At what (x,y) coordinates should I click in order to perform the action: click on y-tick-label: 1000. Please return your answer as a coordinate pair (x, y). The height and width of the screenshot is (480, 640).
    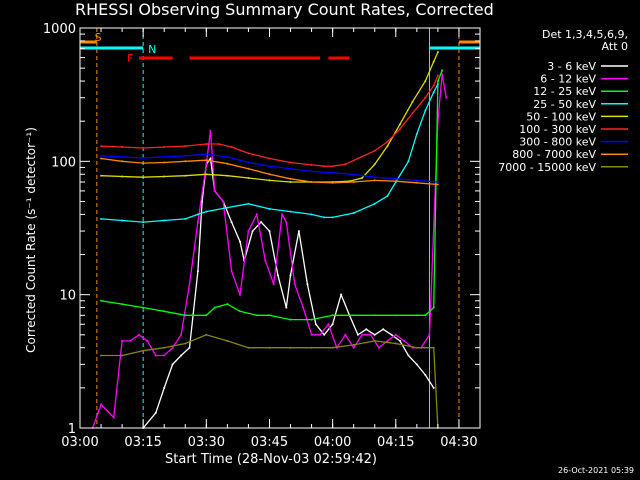
    Looking at the image, I should click on (59, 29).